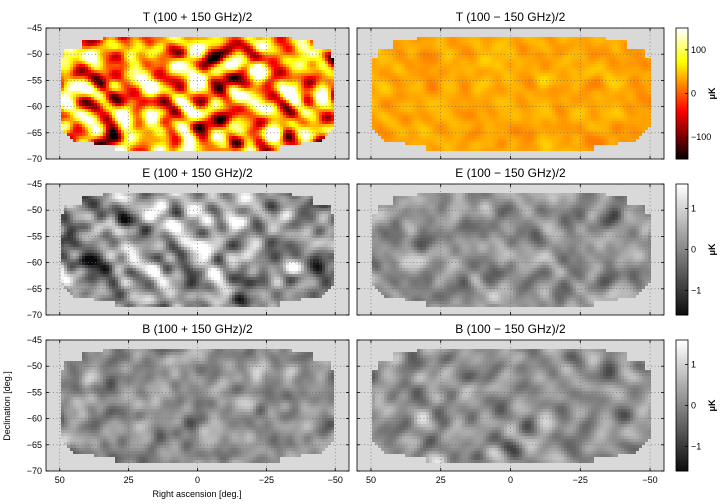 The height and width of the screenshot is (504, 724). What do you see at coordinates (701, 137) in the screenshot?
I see `colorbar-tick-label: −100` at bounding box center [701, 137].